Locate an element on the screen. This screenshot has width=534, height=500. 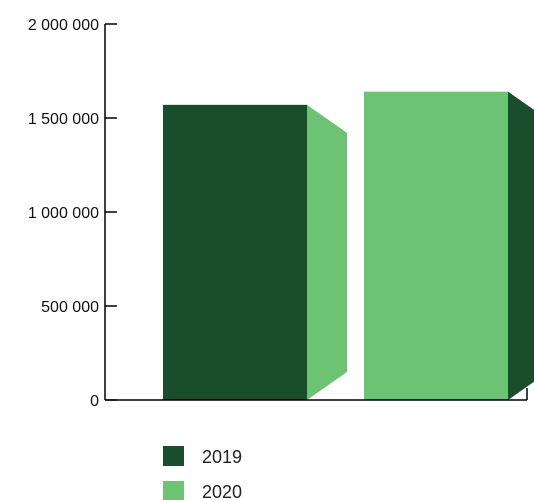
legend-label: 2019 is located at coordinates (222, 457).